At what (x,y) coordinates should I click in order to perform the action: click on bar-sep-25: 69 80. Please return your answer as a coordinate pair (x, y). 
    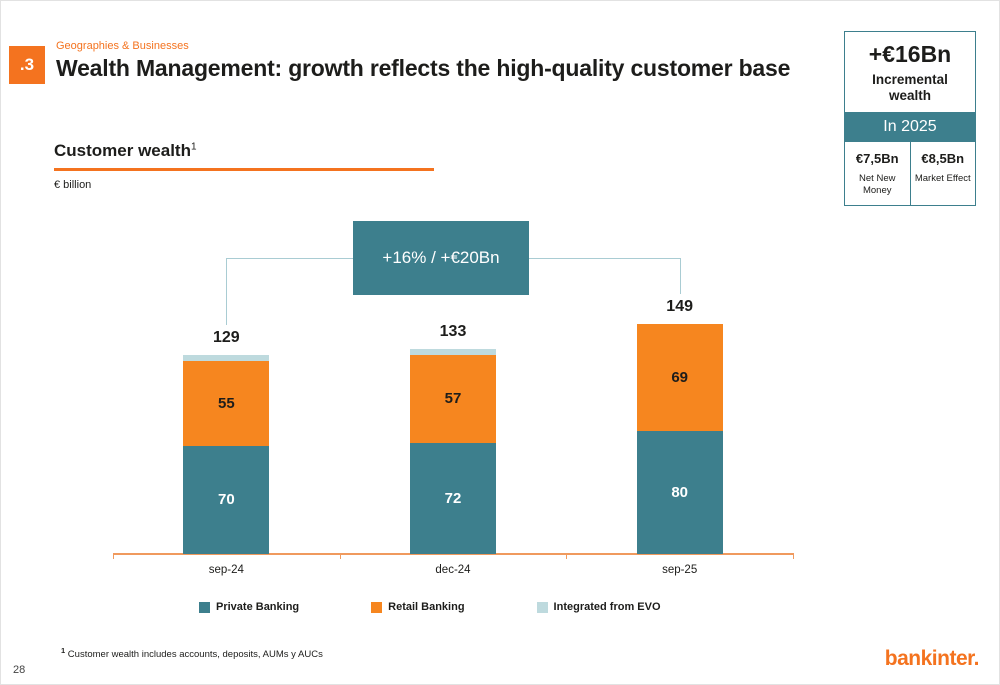
    Looking at the image, I should click on (679, 439).